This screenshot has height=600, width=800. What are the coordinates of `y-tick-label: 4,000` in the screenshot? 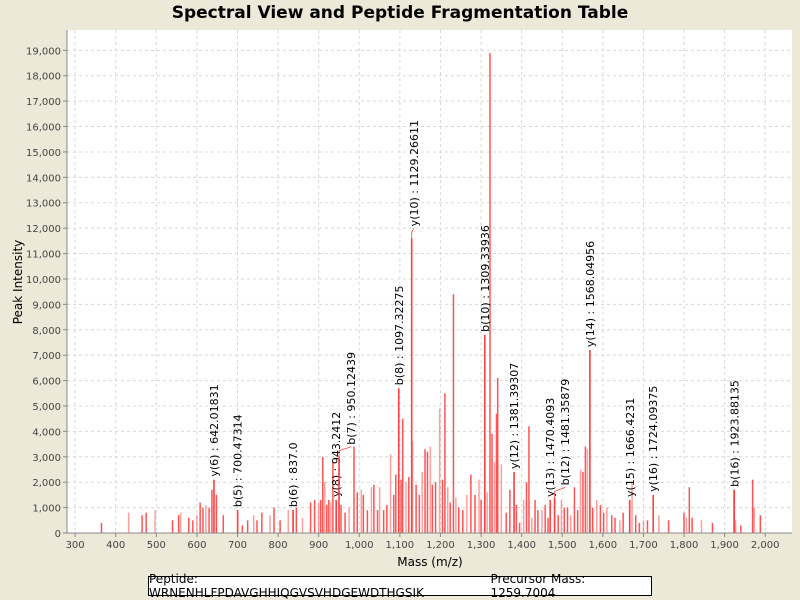 It's located at (46, 432).